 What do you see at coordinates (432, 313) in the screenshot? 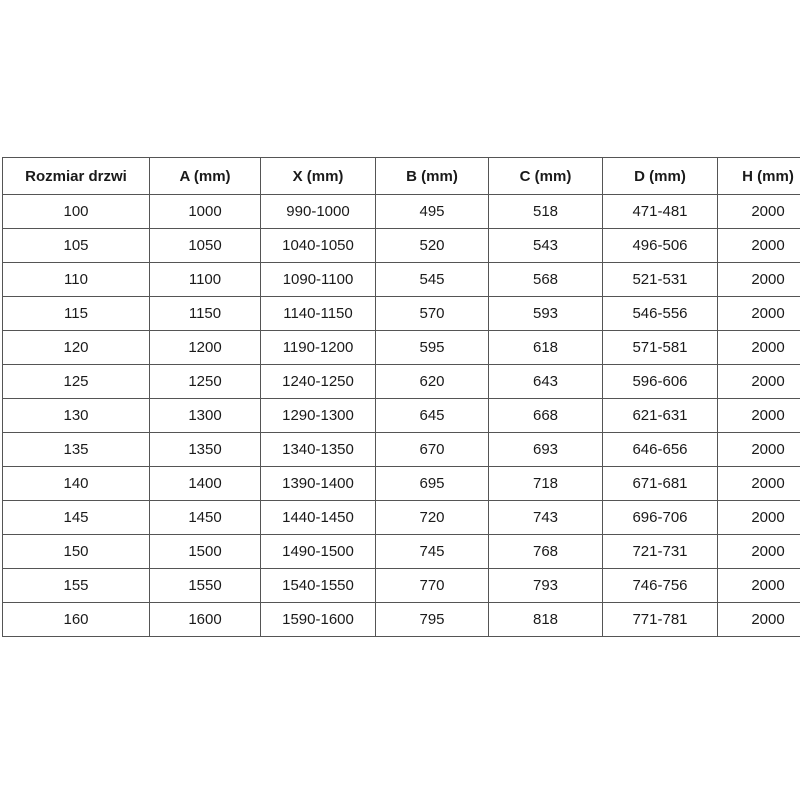
I see `table-cell: 570` at bounding box center [432, 313].